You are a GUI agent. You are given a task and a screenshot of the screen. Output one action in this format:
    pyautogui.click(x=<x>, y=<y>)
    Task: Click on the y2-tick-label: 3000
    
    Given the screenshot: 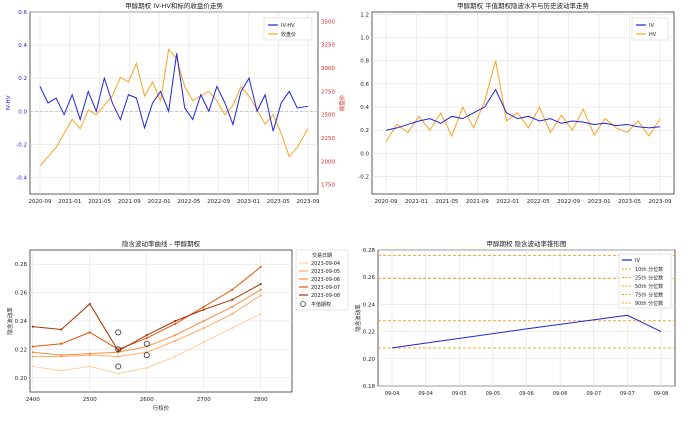 What is the action you would take?
    pyautogui.click(x=328, y=69)
    